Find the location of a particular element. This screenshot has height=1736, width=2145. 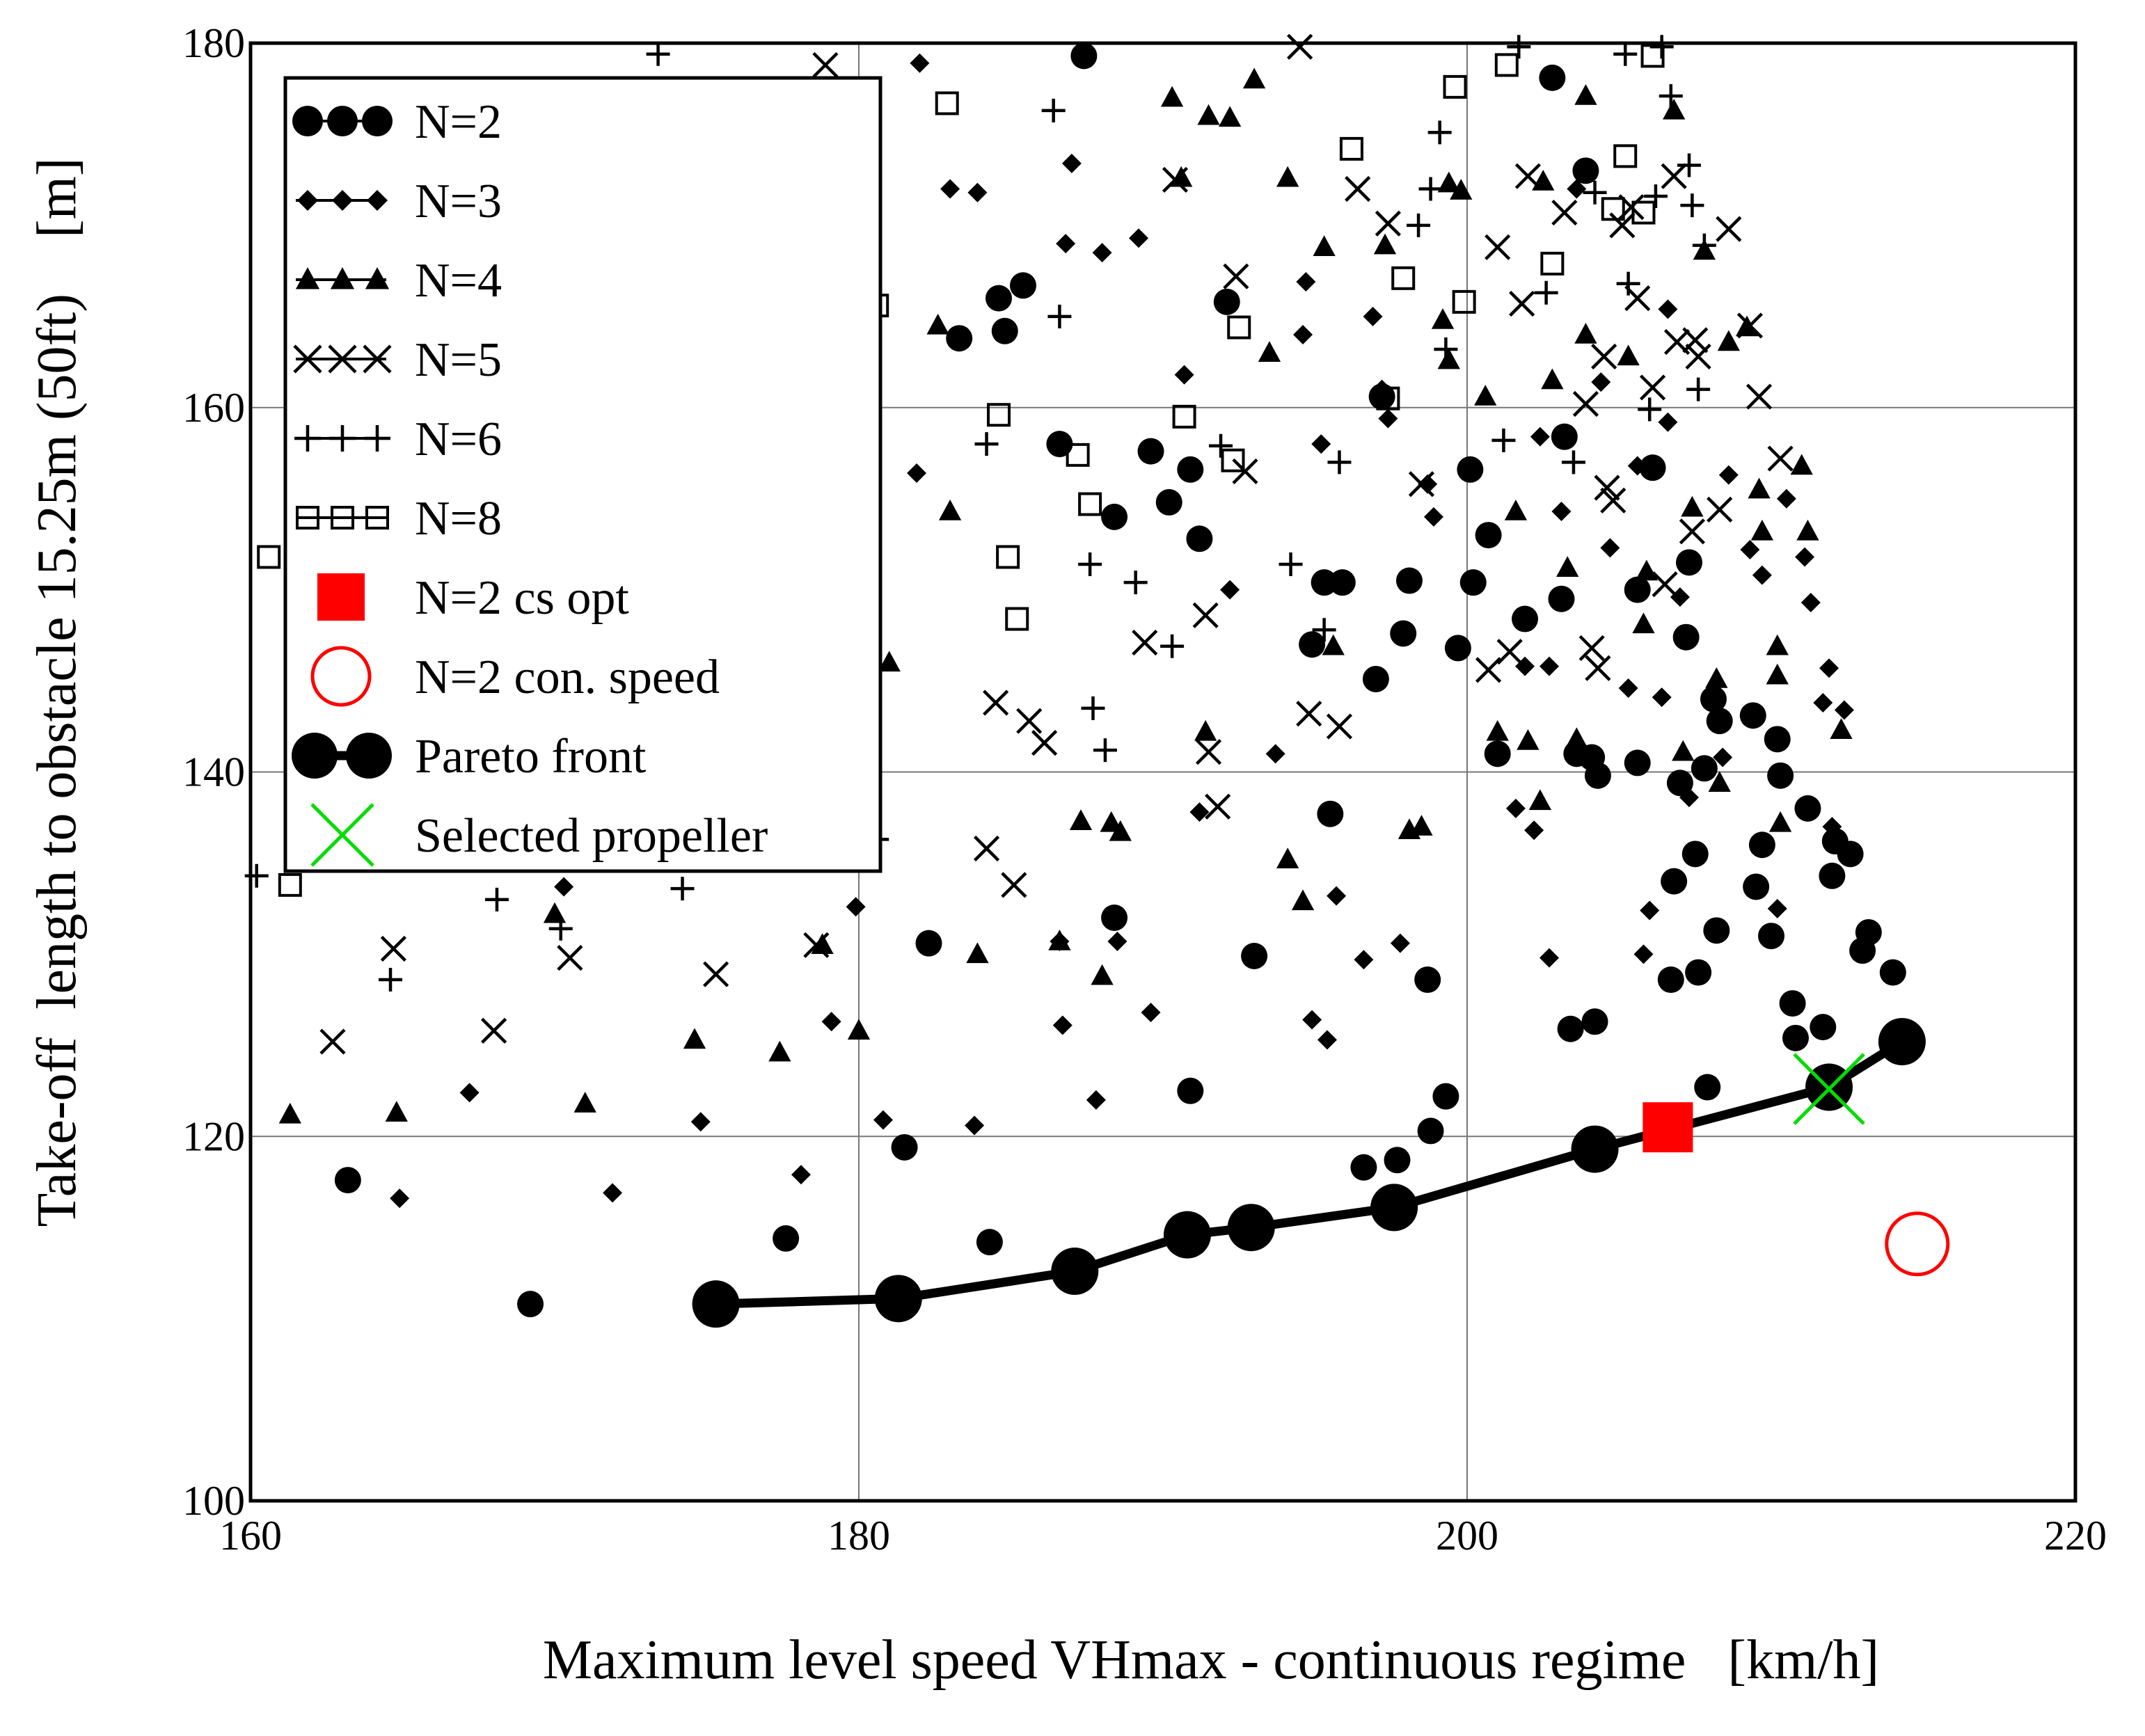

pareto-front-point is located at coordinates (1075, 1272).